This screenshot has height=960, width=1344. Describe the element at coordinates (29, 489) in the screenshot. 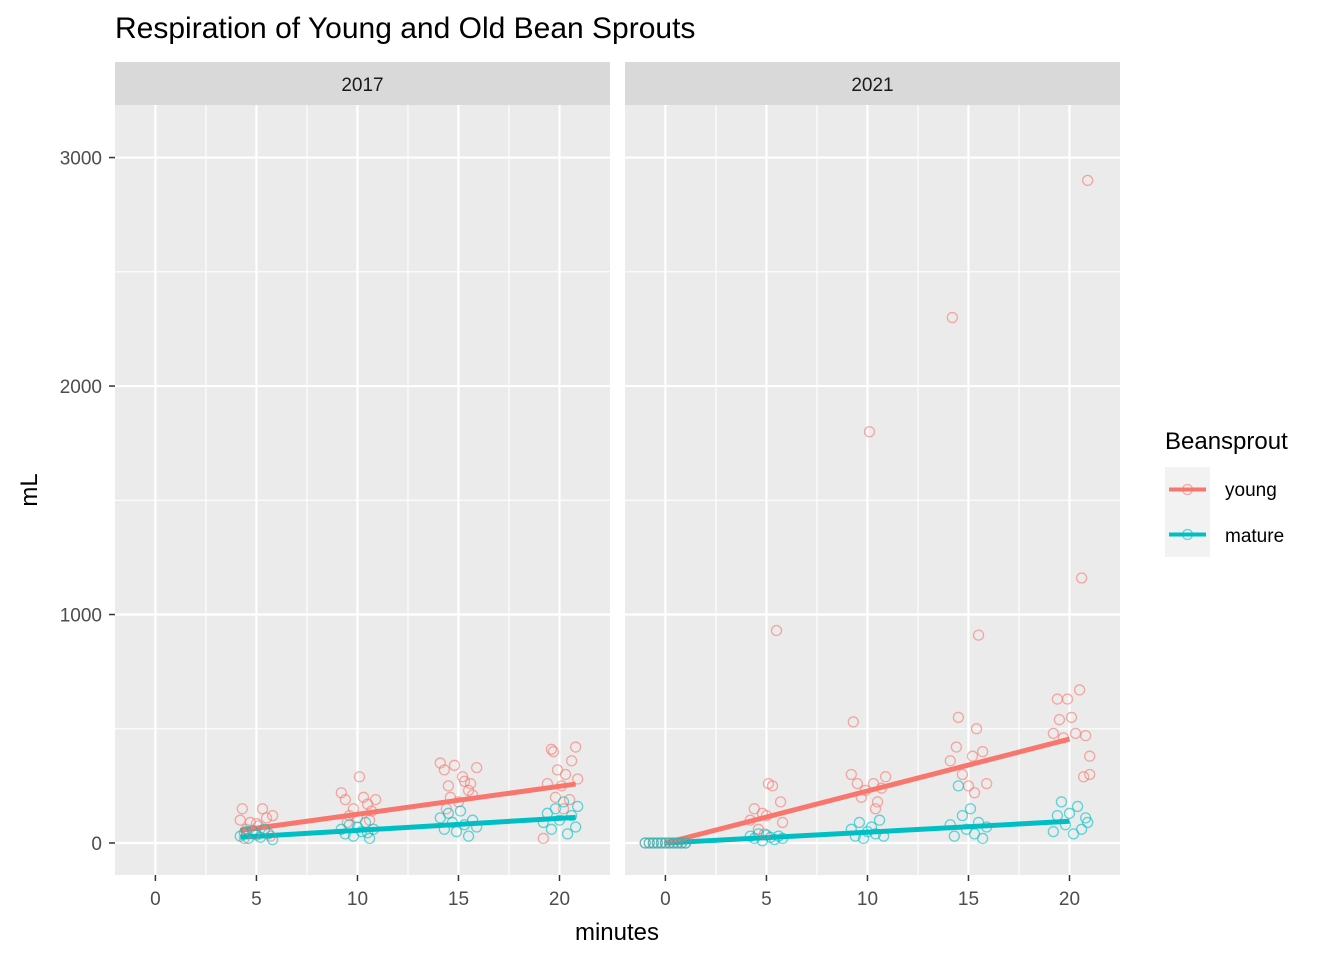

I see `y-axis-title: mL` at that location.